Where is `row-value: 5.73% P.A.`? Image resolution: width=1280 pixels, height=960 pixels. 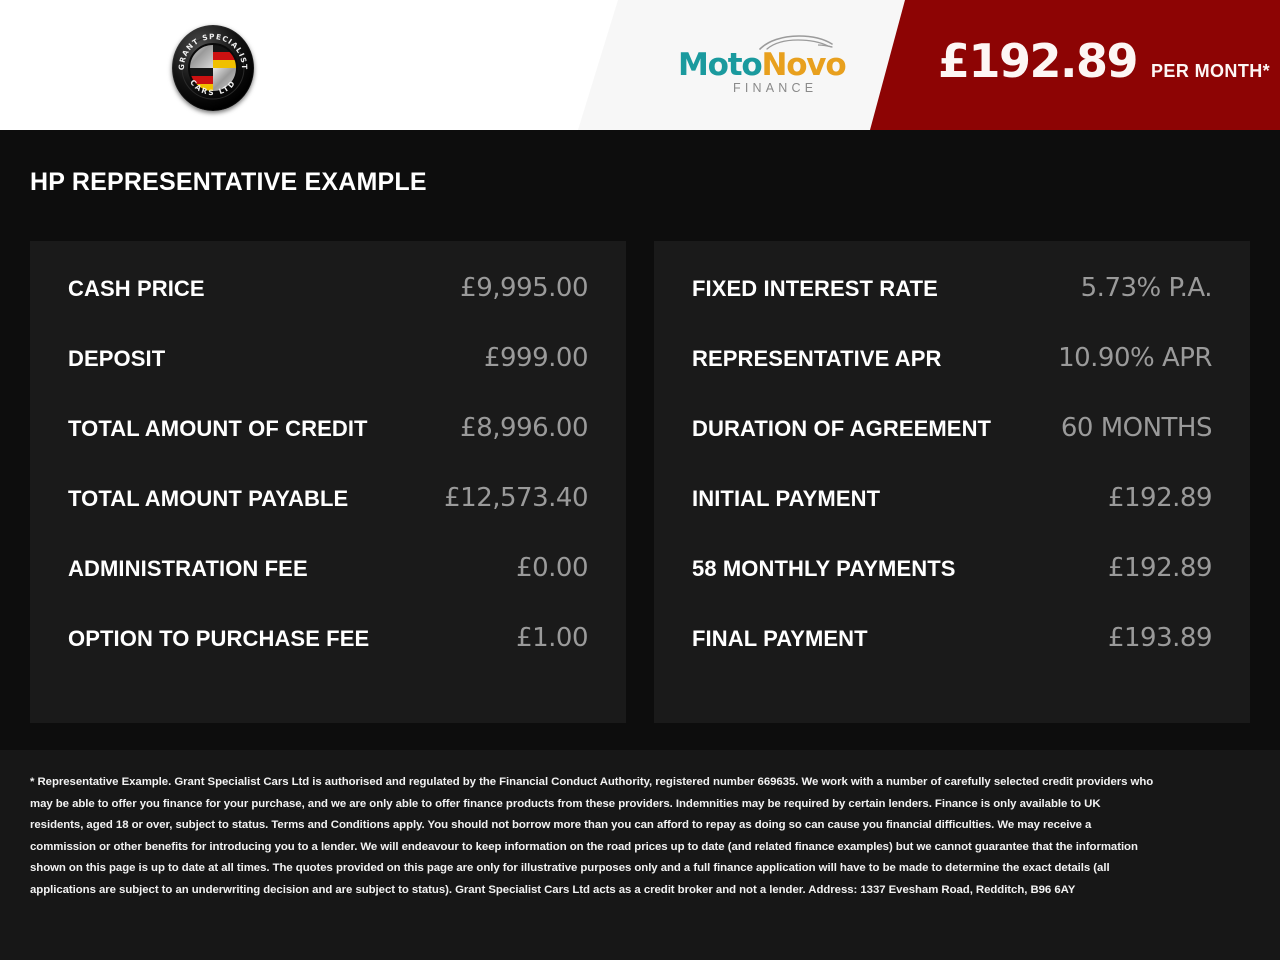 row-value: 5.73% P.A. is located at coordinates (1146, 288).